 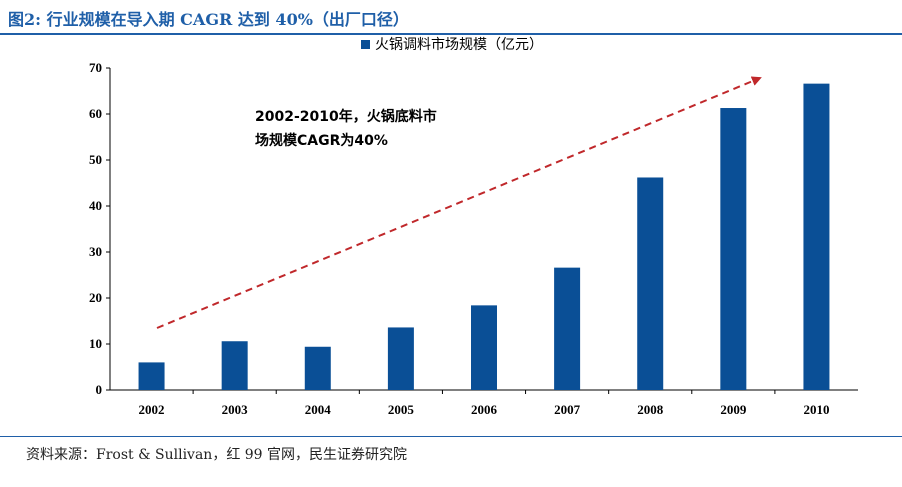 What do you see at coordinates (567, 328) in the screenshot?
I see `bar-2007` at bounding box center [567, 328].